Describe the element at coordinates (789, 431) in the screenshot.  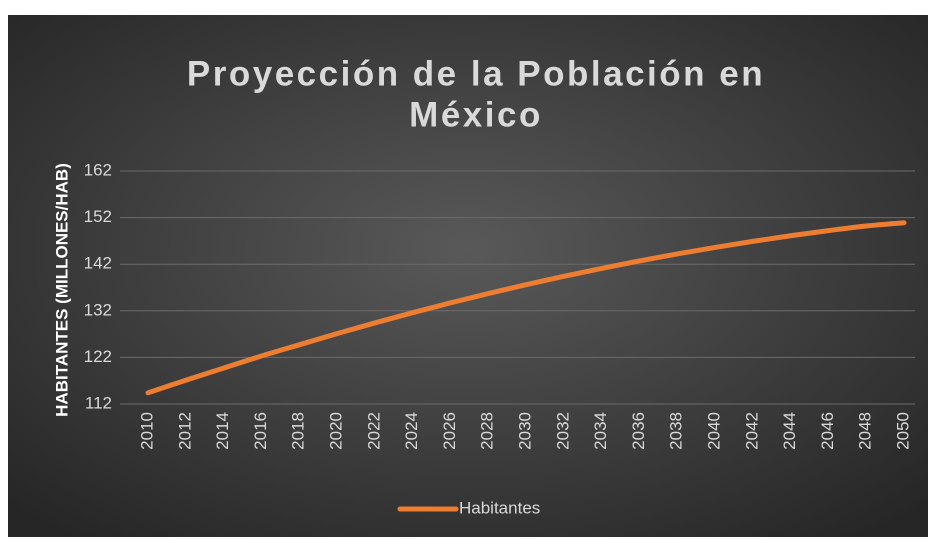
I see `x-tick-label: 2044` at that location.